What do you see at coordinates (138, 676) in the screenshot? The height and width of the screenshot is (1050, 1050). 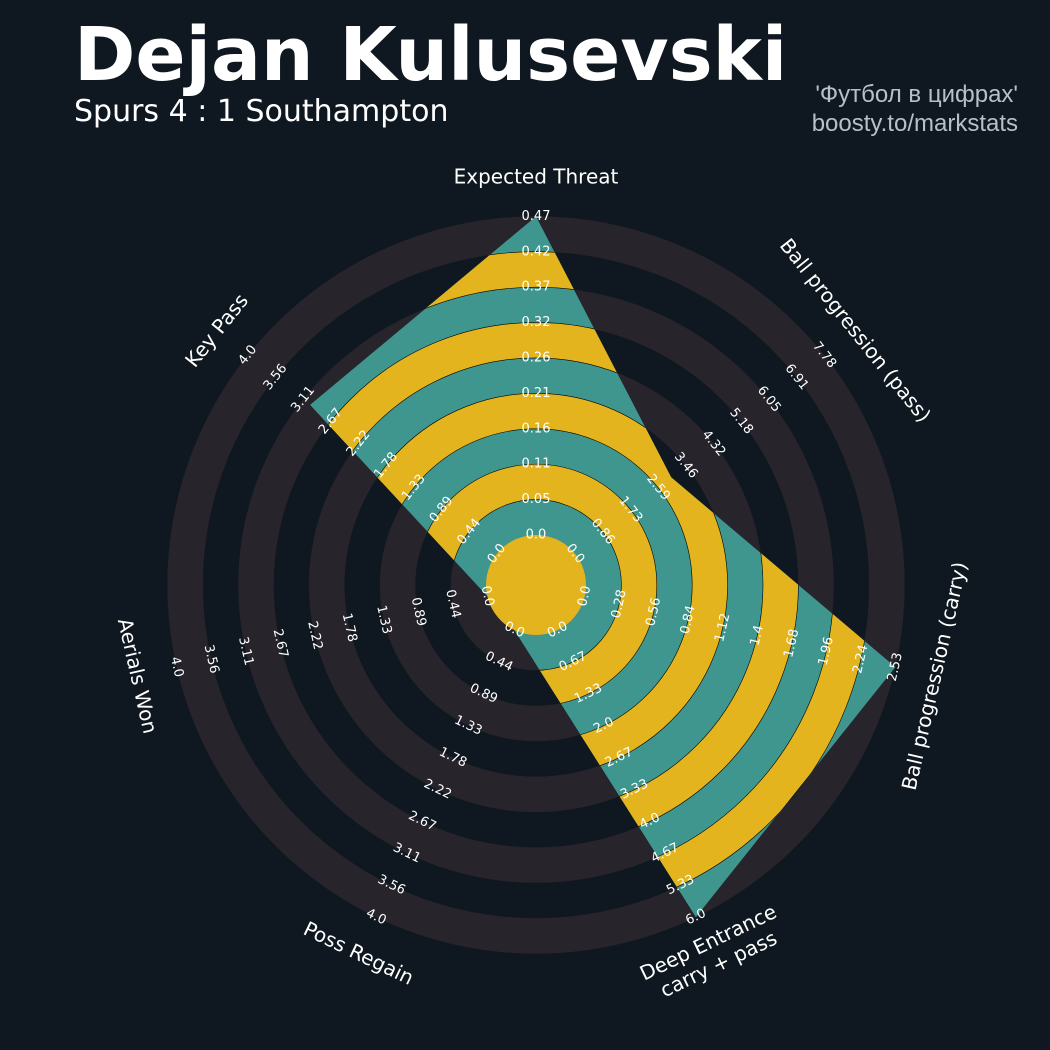 I see `radar-param-label: Aerials Won` at bounding box center [138, 676].